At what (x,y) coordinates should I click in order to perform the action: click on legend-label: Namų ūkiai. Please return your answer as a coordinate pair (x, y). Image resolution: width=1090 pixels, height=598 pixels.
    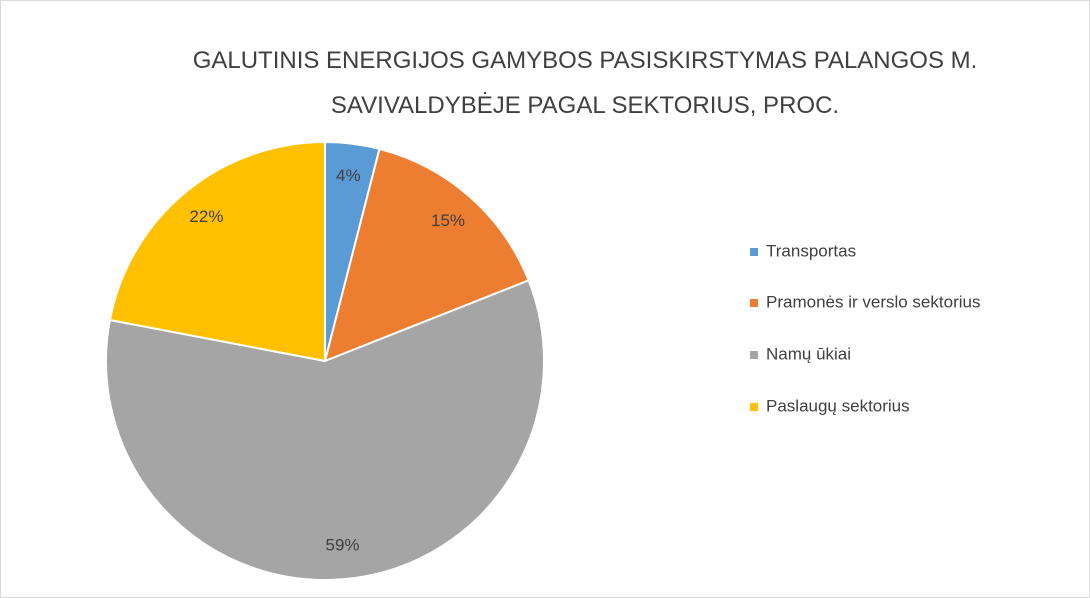
    Looking at the image, I should click on (808, 353).